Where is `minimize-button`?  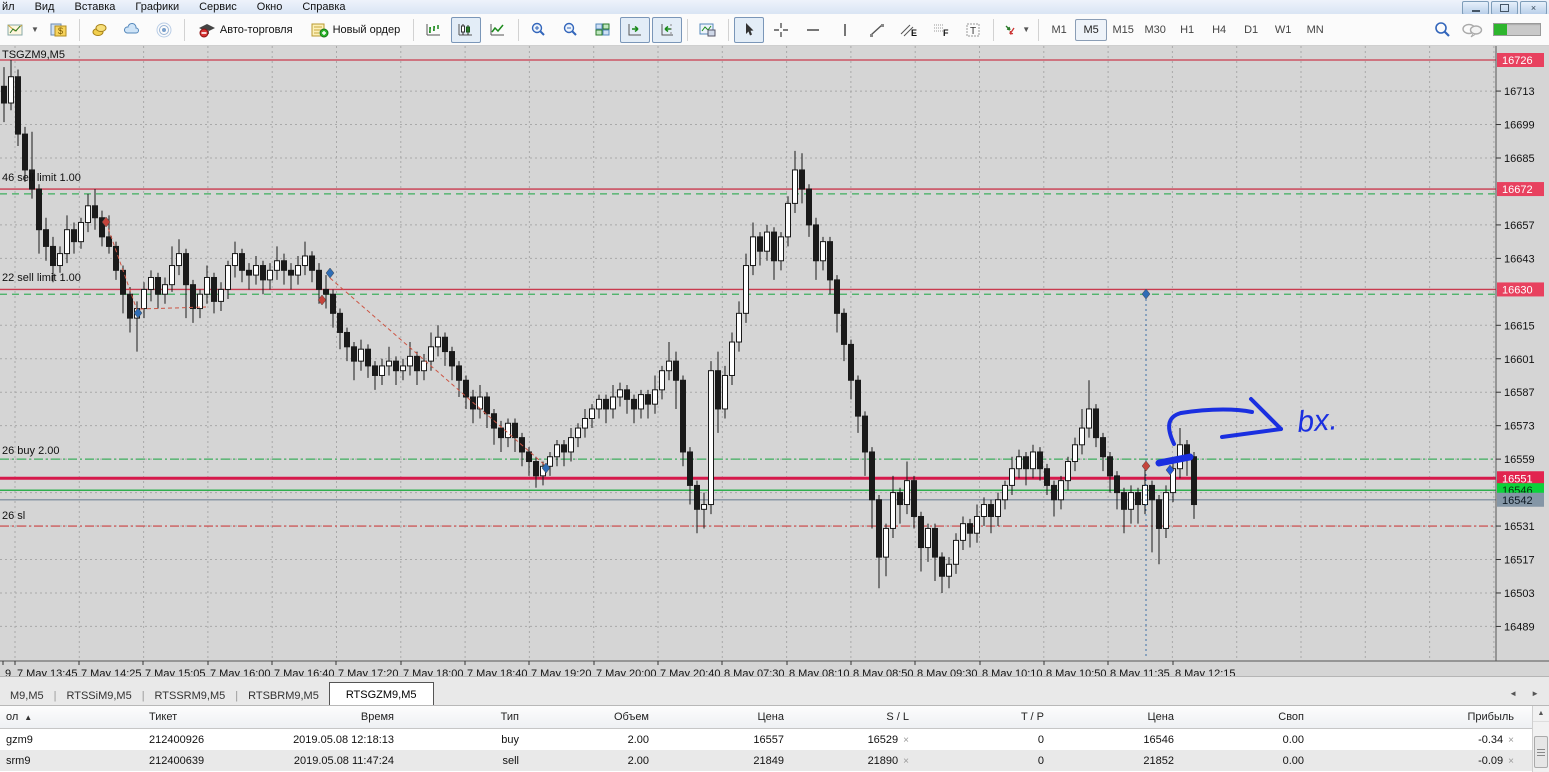
minimize-button is located at coordinates (1475, 8).